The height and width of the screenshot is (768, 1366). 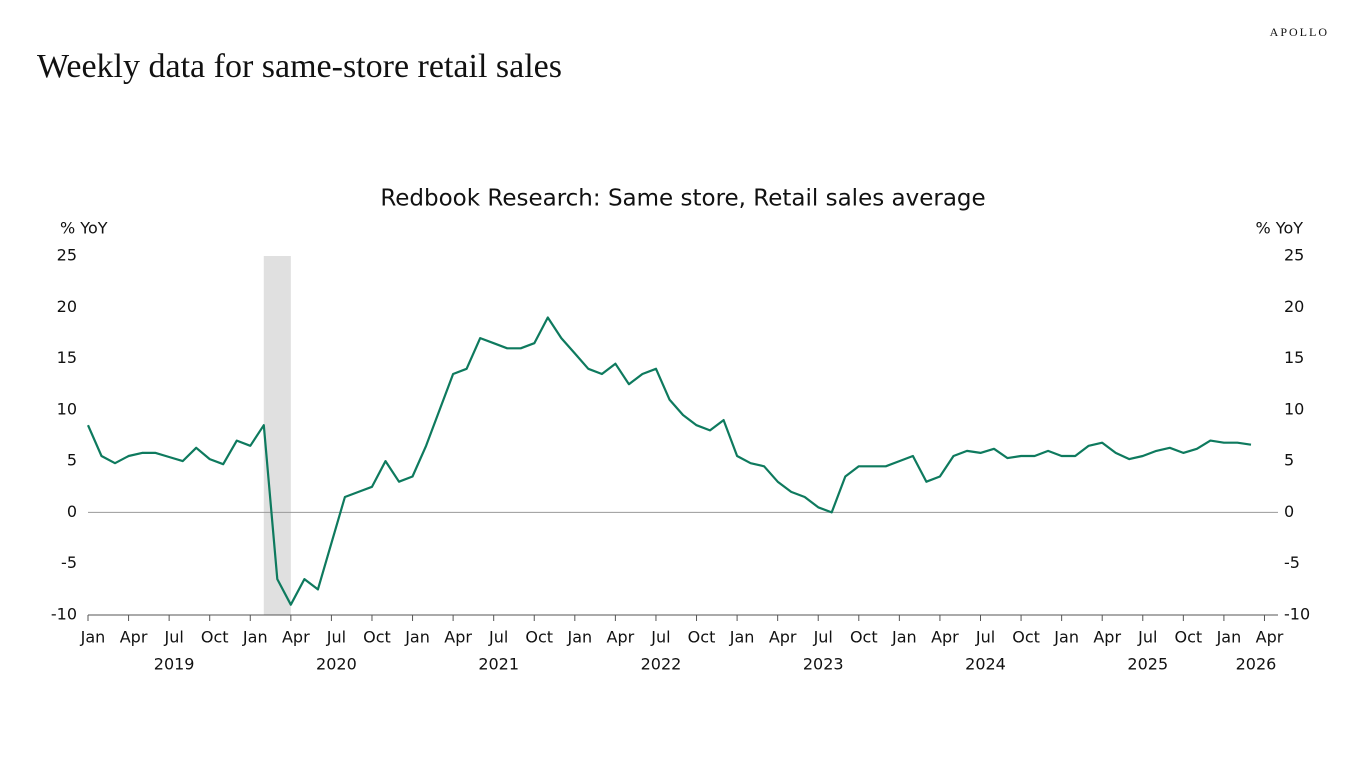 What do you see at coordinates (1294, 255) in the screenshot?
I see `y2-tick-label: 25` at bounding box center [1294, 255].